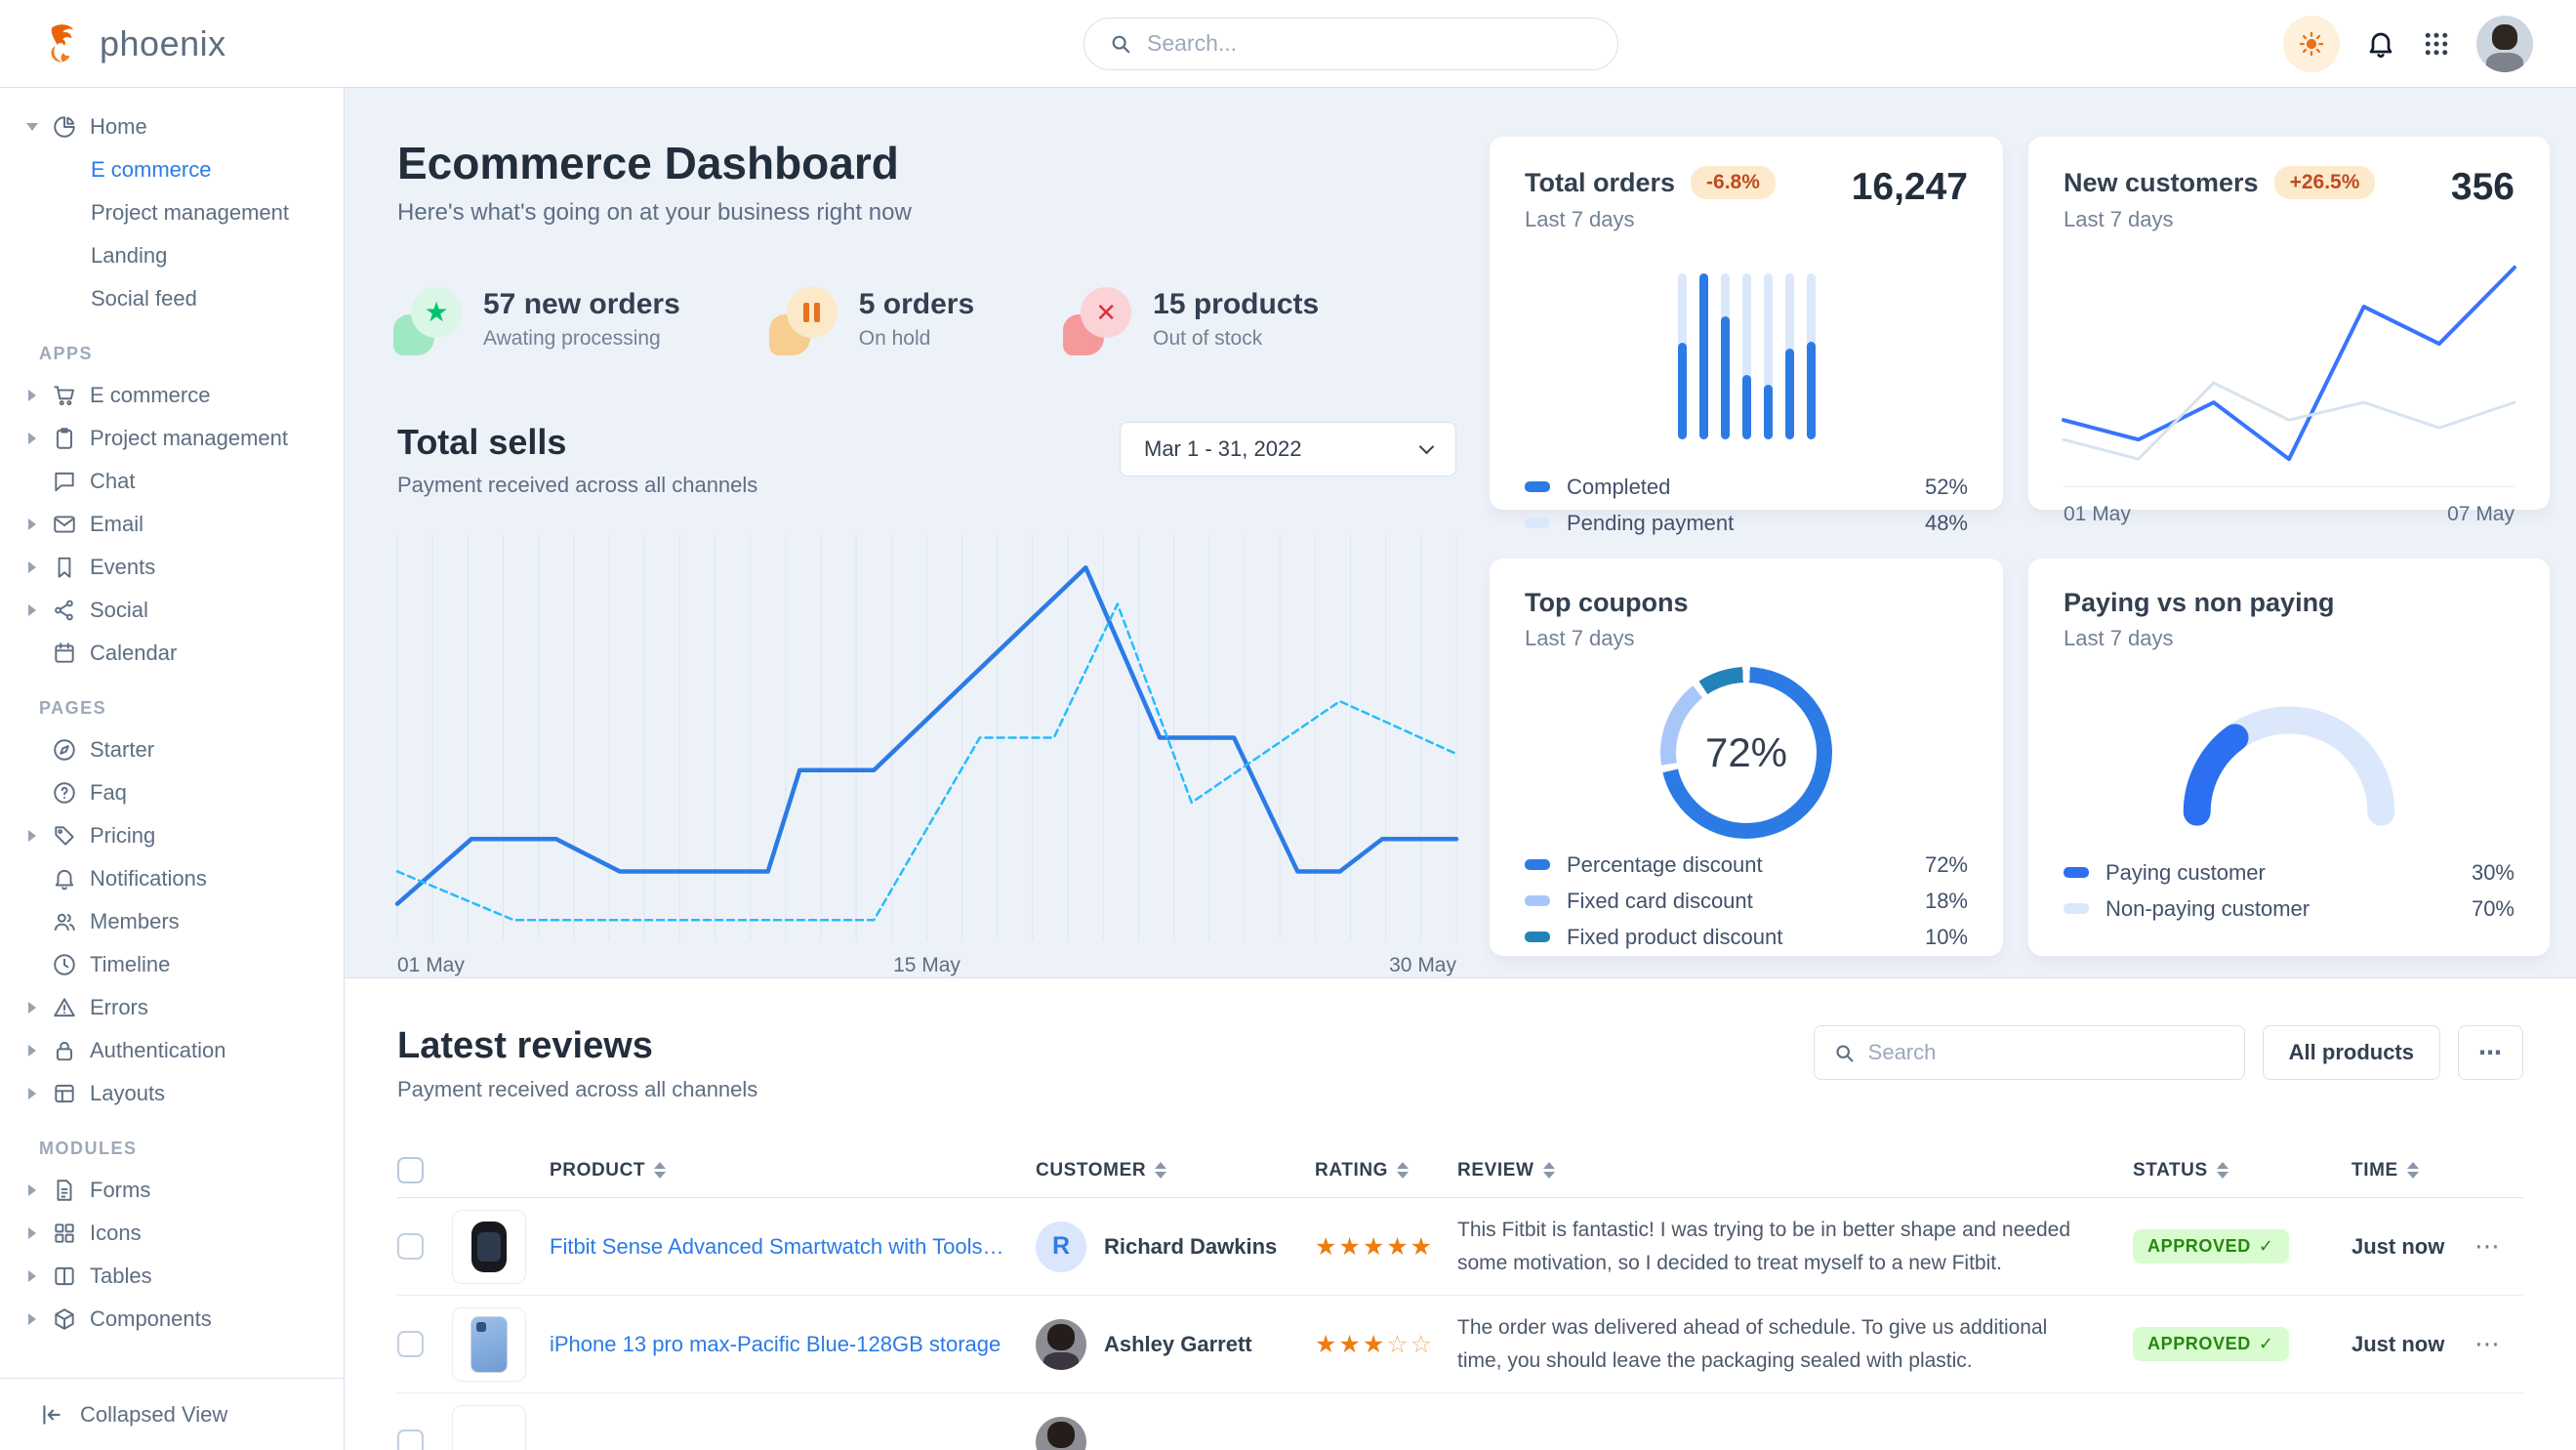  I want to click on global-search, so click(1351, 43).